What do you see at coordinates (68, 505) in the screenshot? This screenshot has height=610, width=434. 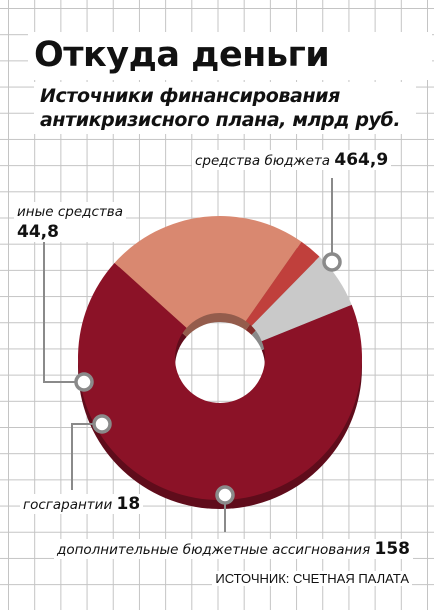 I see `label-guarantees-text: госгарантии` at bounding box center [68, 505].